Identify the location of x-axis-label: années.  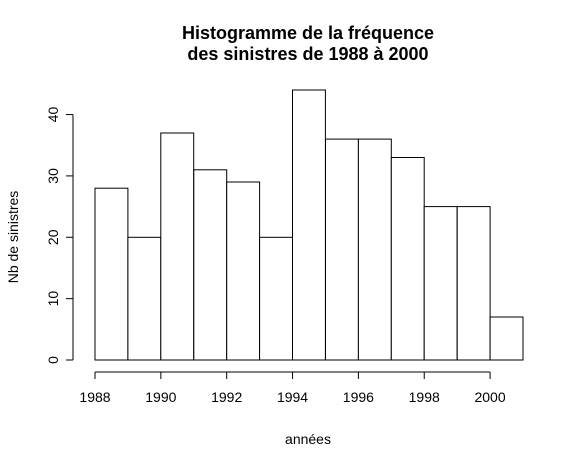
(308, 439).